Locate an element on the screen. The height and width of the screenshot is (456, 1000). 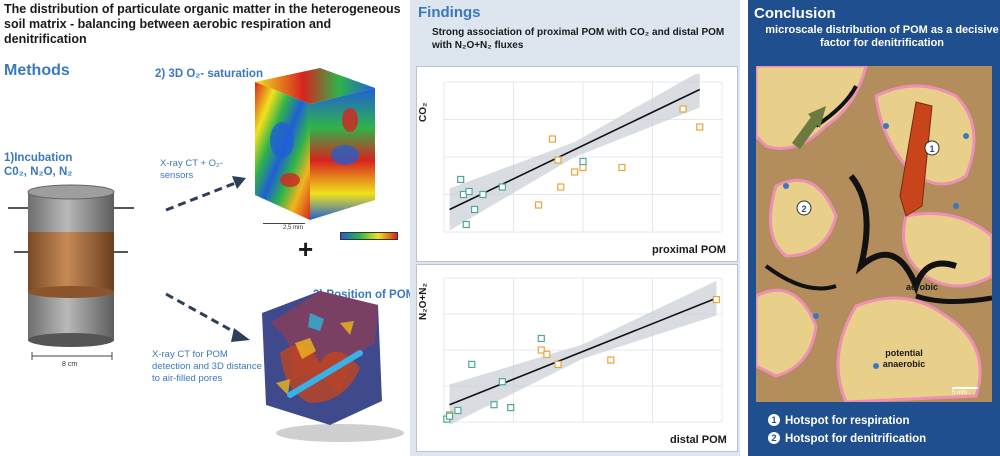
soil-core-cylinder is located at coordinates (71, 272).